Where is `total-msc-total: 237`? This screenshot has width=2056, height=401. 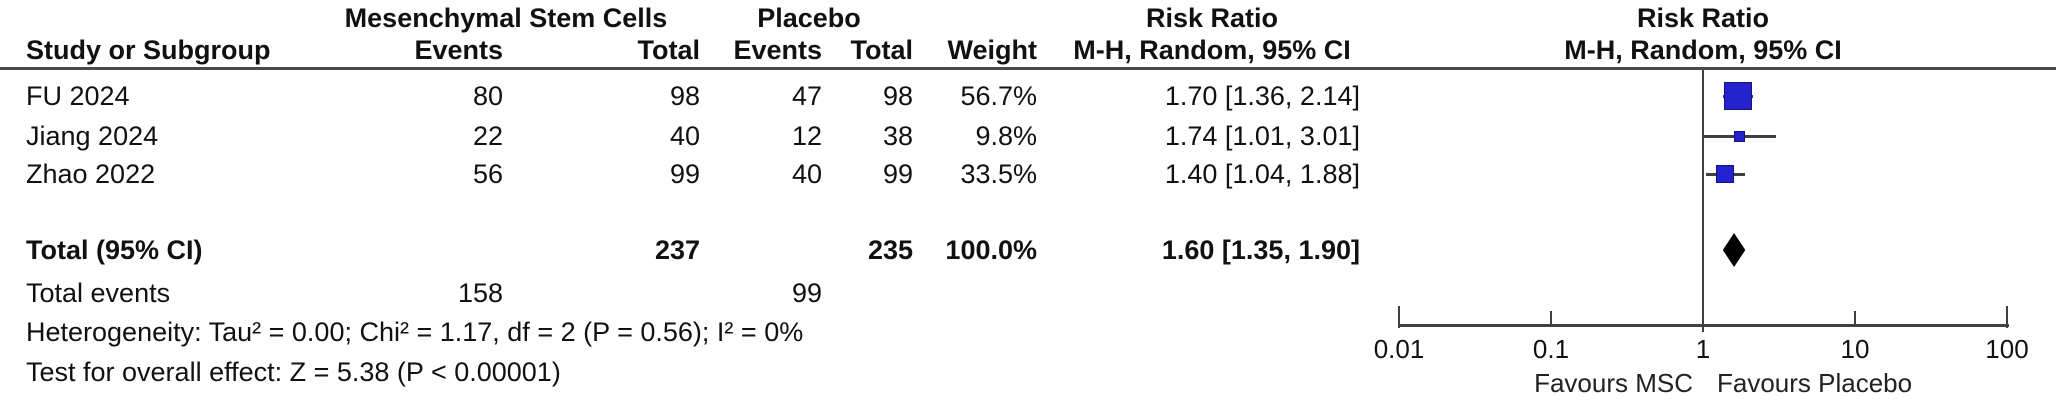
total-msc-total: 237 is located at coordinates (677, 250).